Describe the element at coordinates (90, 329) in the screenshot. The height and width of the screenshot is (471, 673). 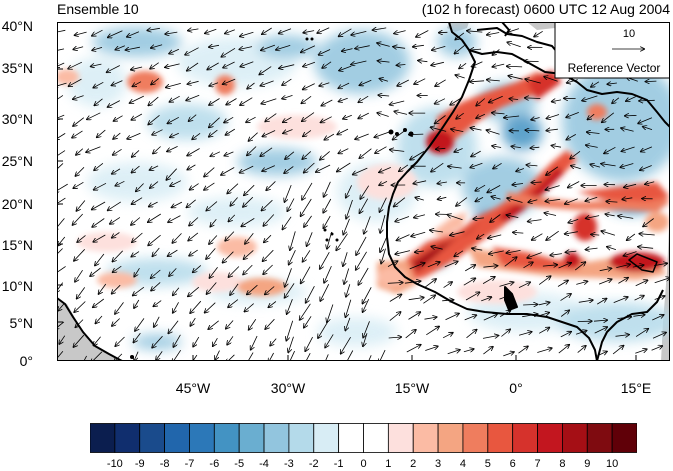
I see `south-america-coast` at that location.